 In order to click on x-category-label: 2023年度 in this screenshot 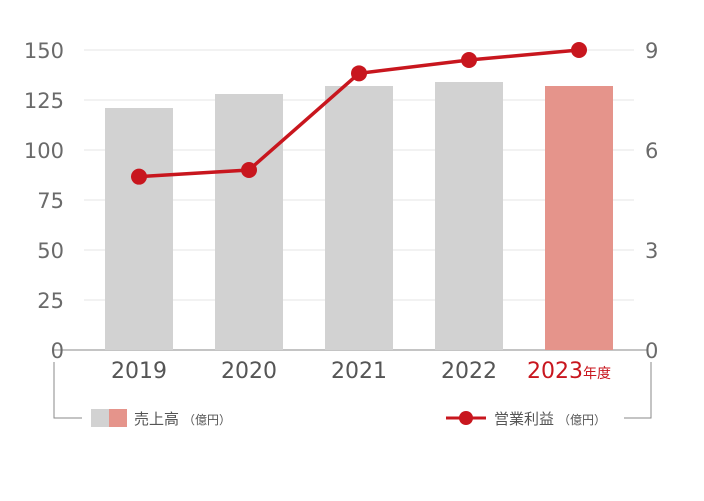, I will do `click(569, 371)`.